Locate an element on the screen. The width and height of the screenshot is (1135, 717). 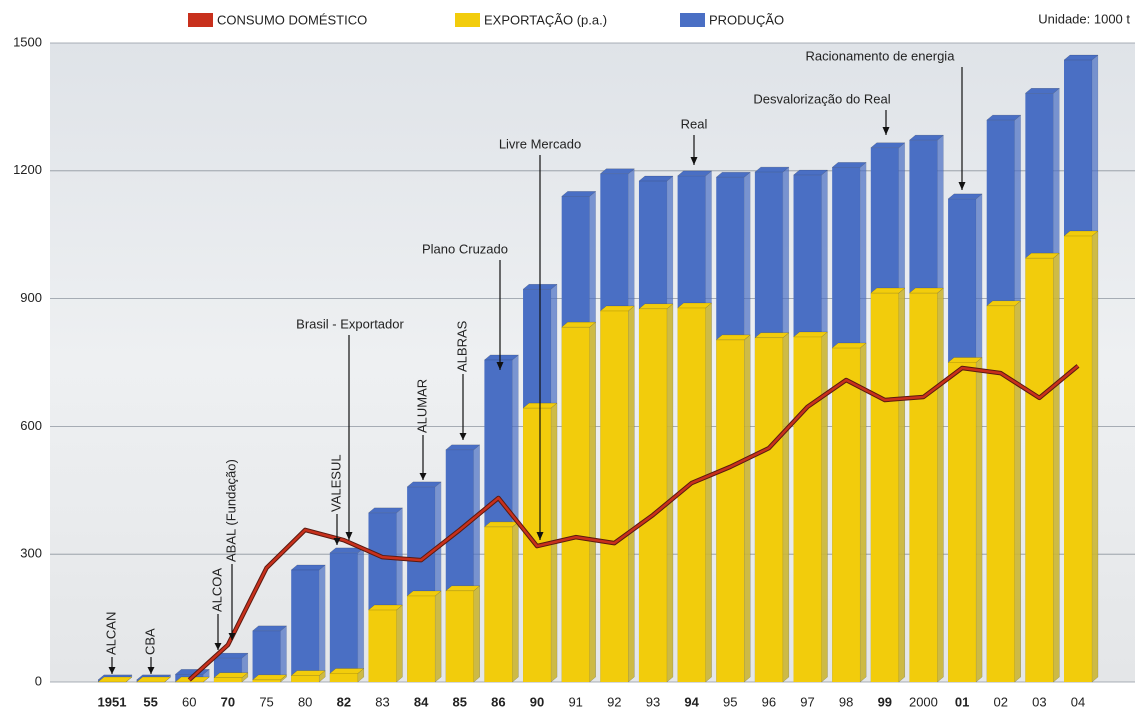
legend-label: EXPORTAÇÃO (p.a.) is located at coordinates (545, 19).